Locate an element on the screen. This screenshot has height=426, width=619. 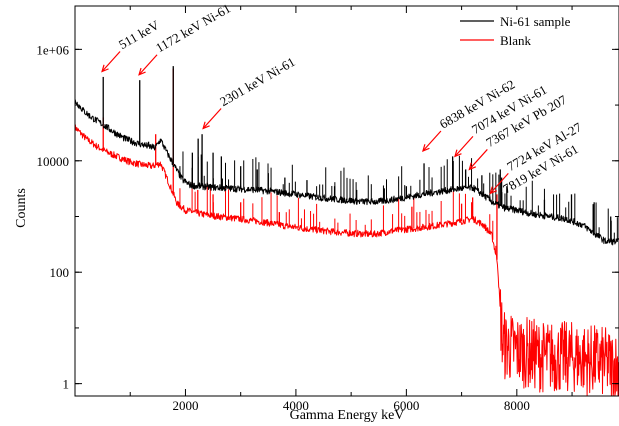
y-tick-label-10000: 10000 is located at coordinates (53, 161).